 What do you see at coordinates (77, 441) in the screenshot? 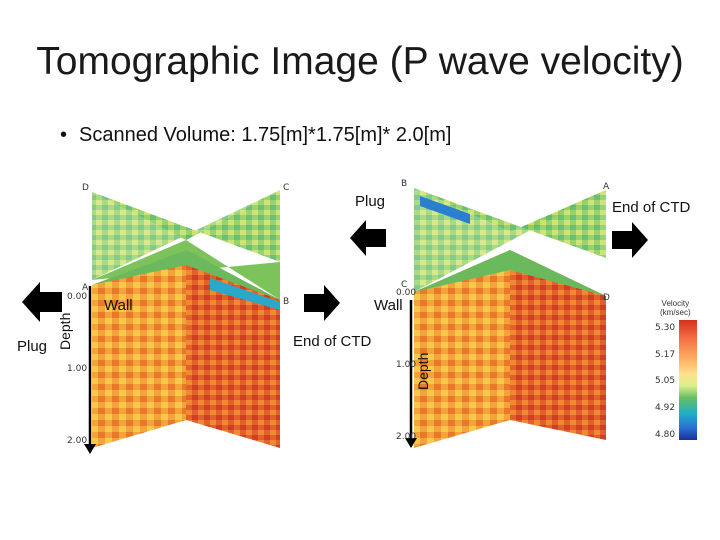
I see `left-tick-2: 2.00` at bounding box center [77, 441].